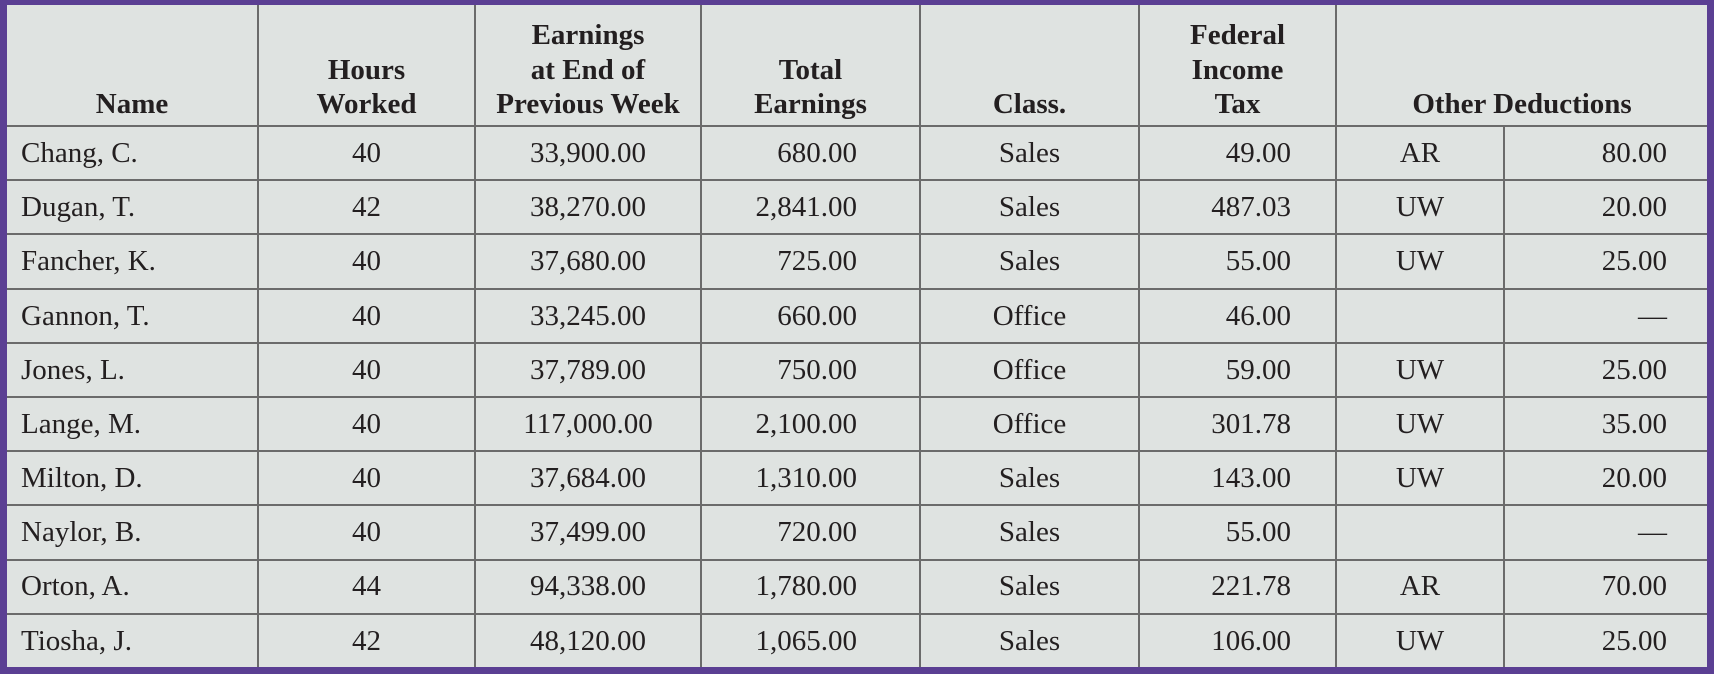  I want to click on header-federal-income-tax: Federal Income Tax, so click(1237, 66).